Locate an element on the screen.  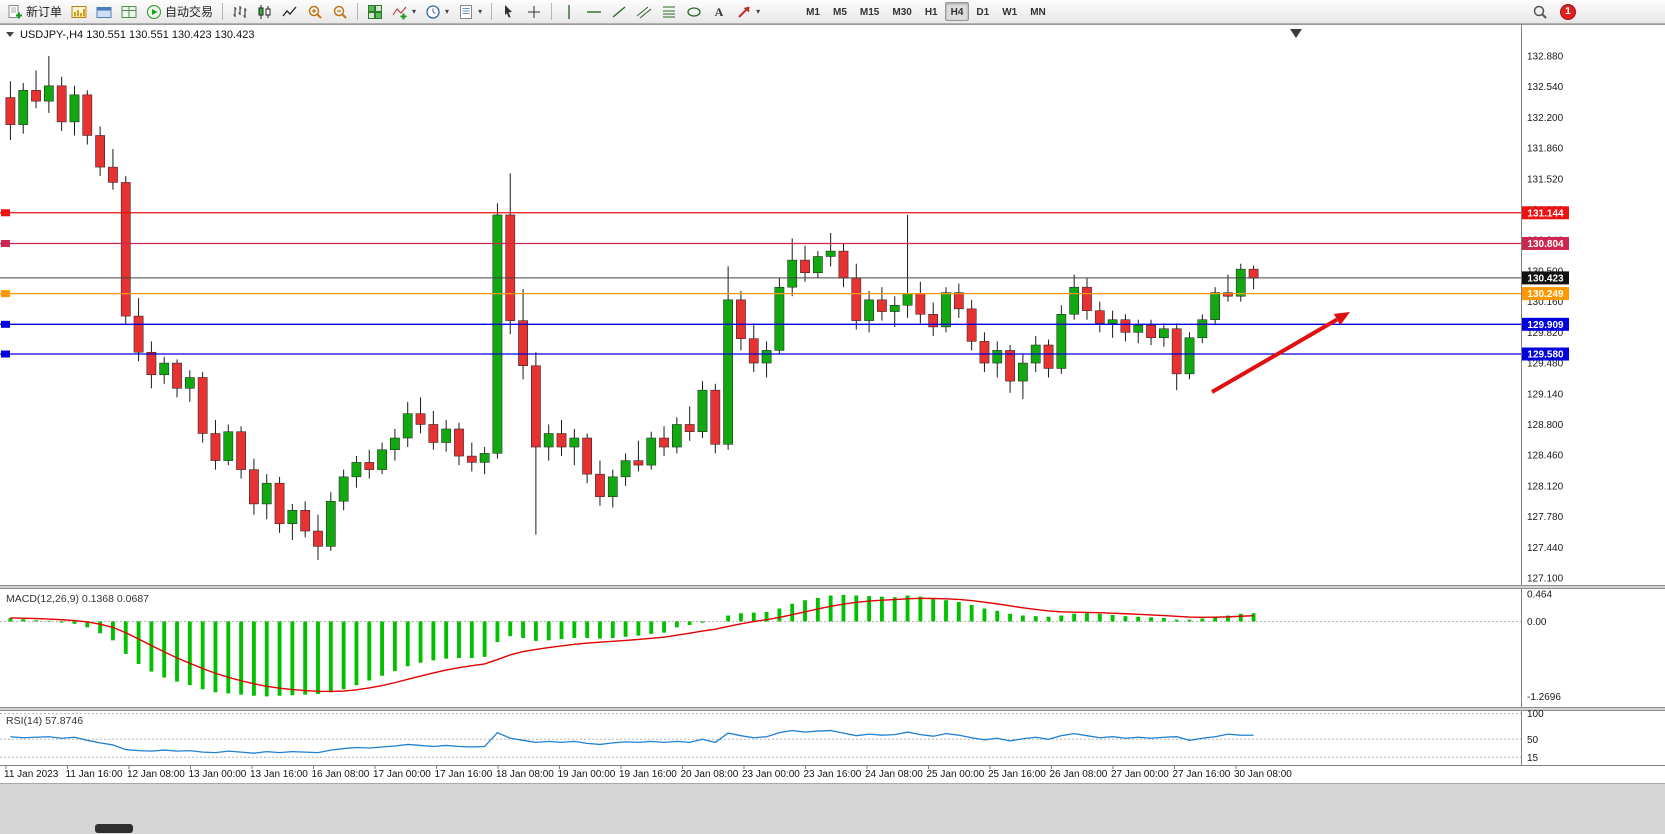
channel-icon is located at coordinates (644, 12).